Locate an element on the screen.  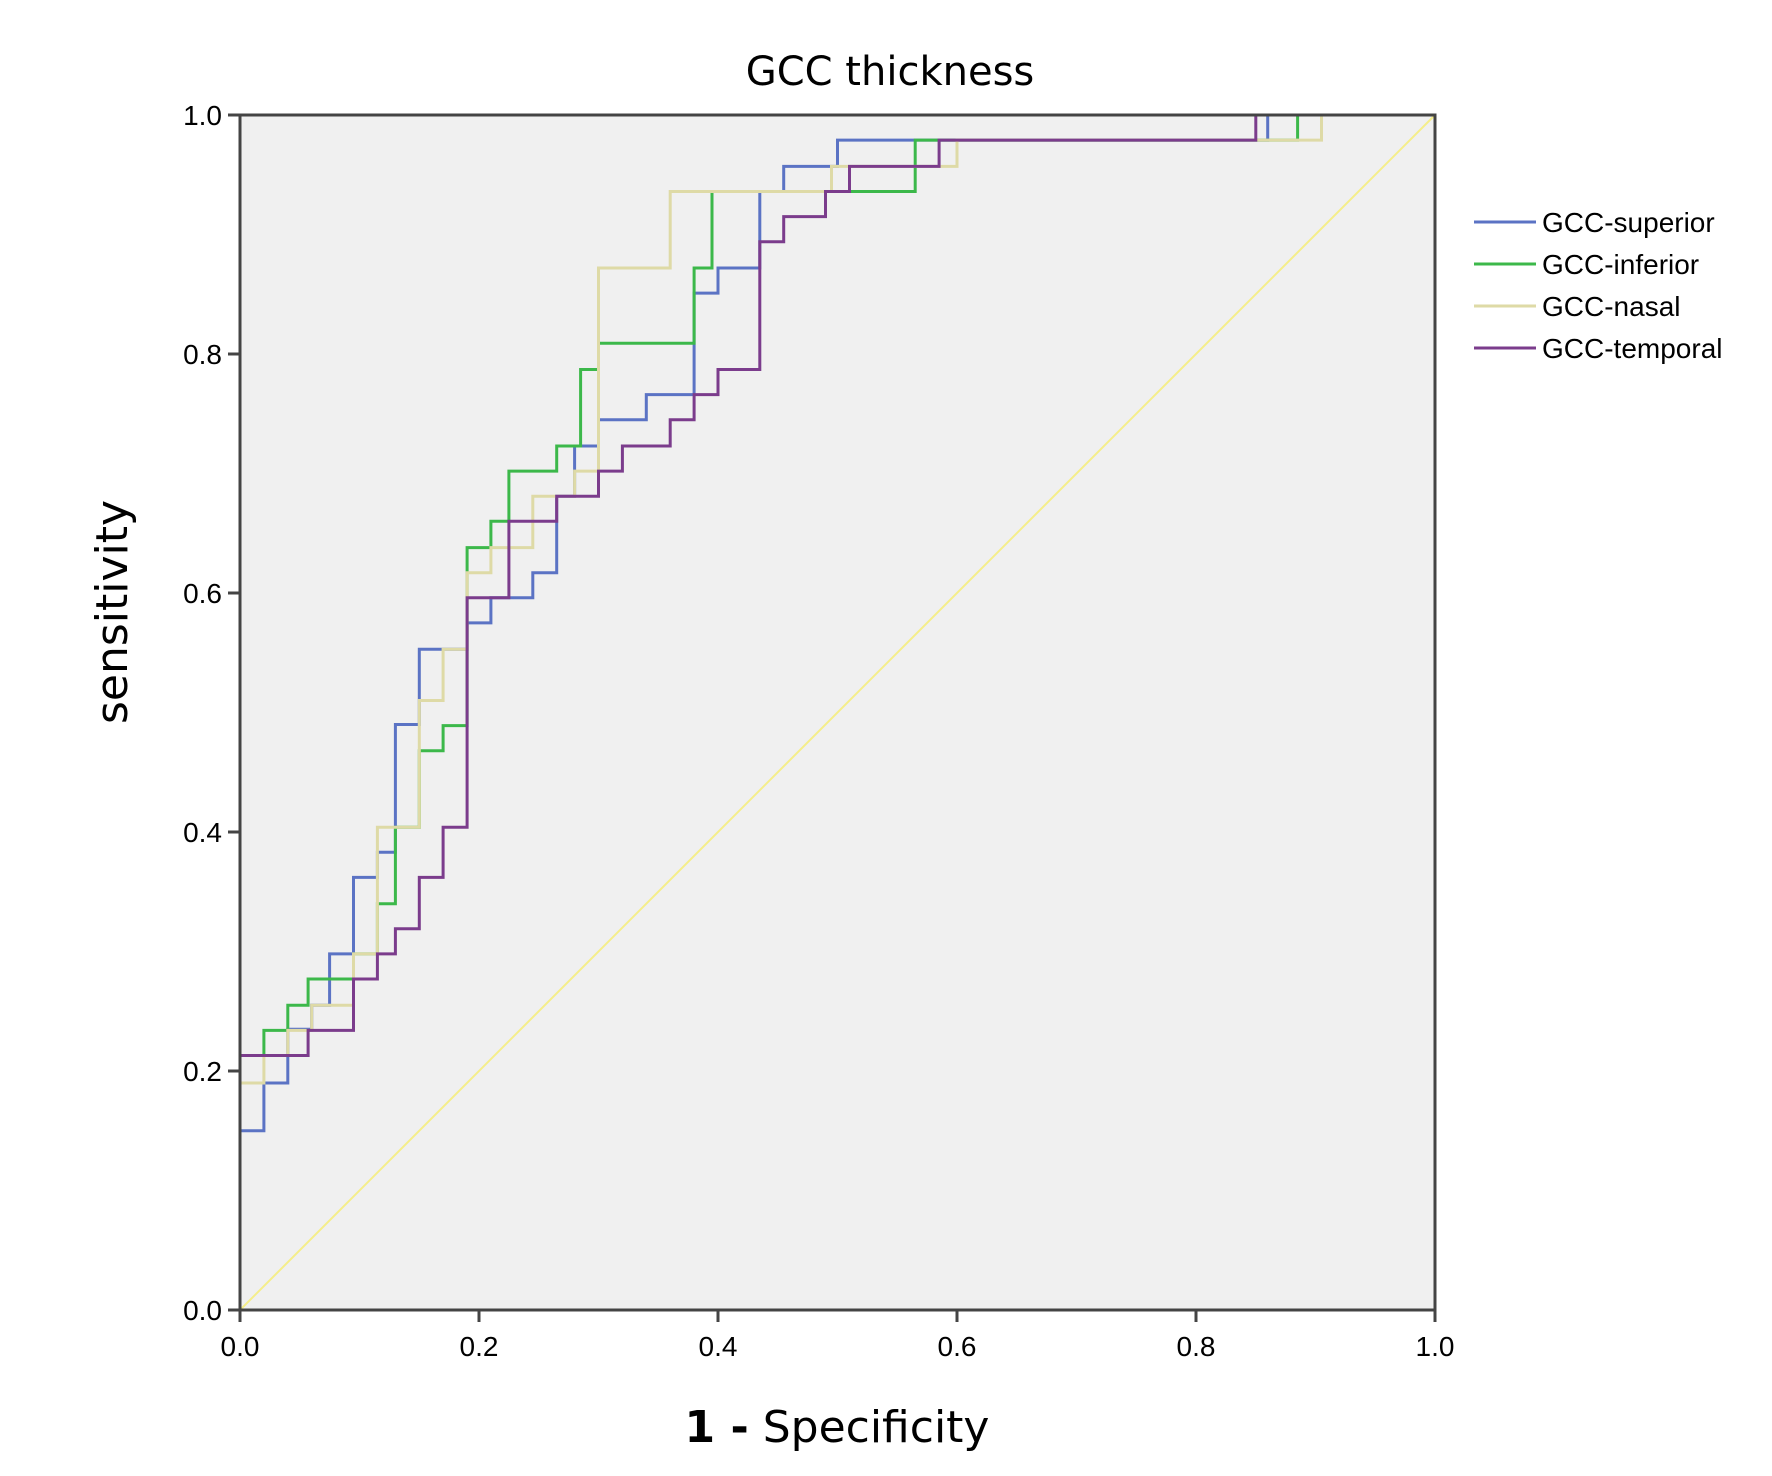
x-tick-label: 1.0 is located at coordinates (1435, 1346).